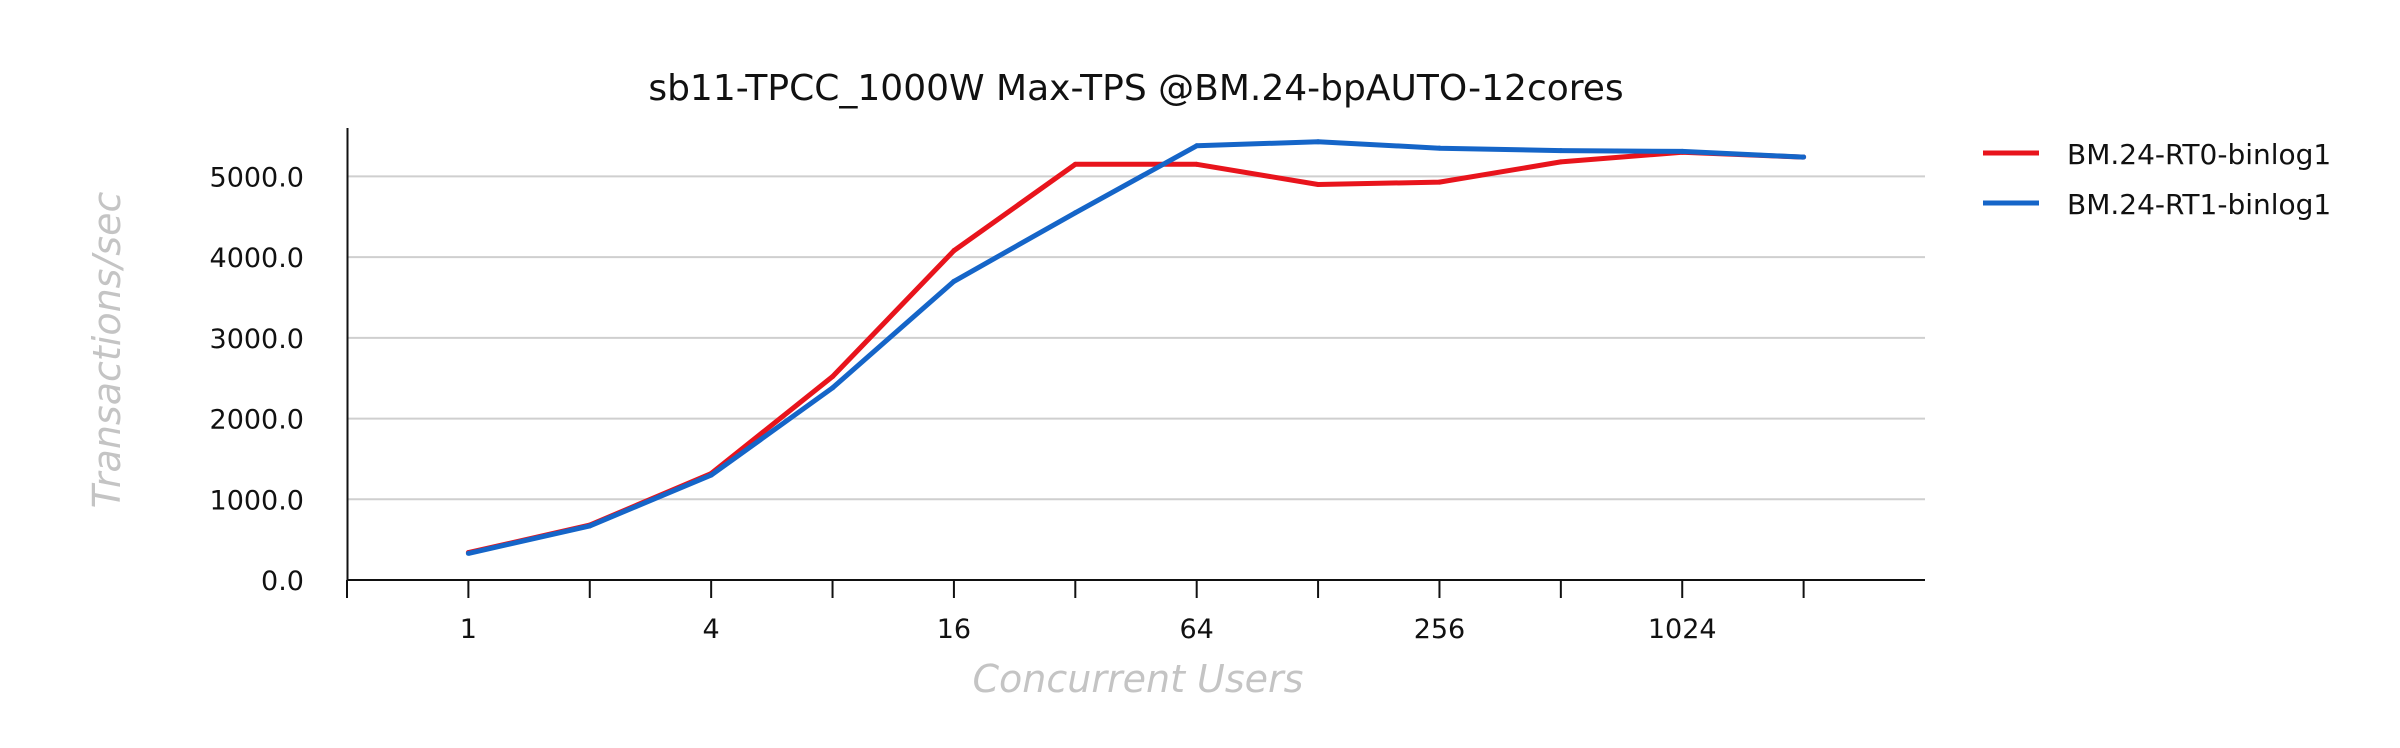 This screenshot has height=748, width=2400. What do you see at coordinates (1682, 629) in the screenshot?
I see `x-tick-label: 1024` at bounding box center [1682, 629].